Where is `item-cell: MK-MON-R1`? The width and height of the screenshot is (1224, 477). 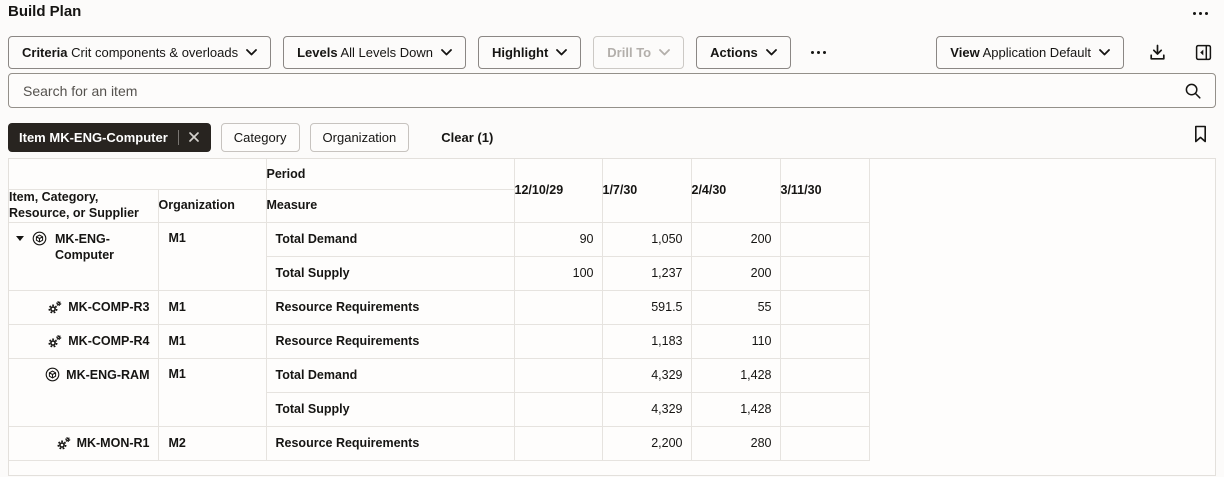
item-cell: MK-MON-R1 is located at coordinates (84, 443).